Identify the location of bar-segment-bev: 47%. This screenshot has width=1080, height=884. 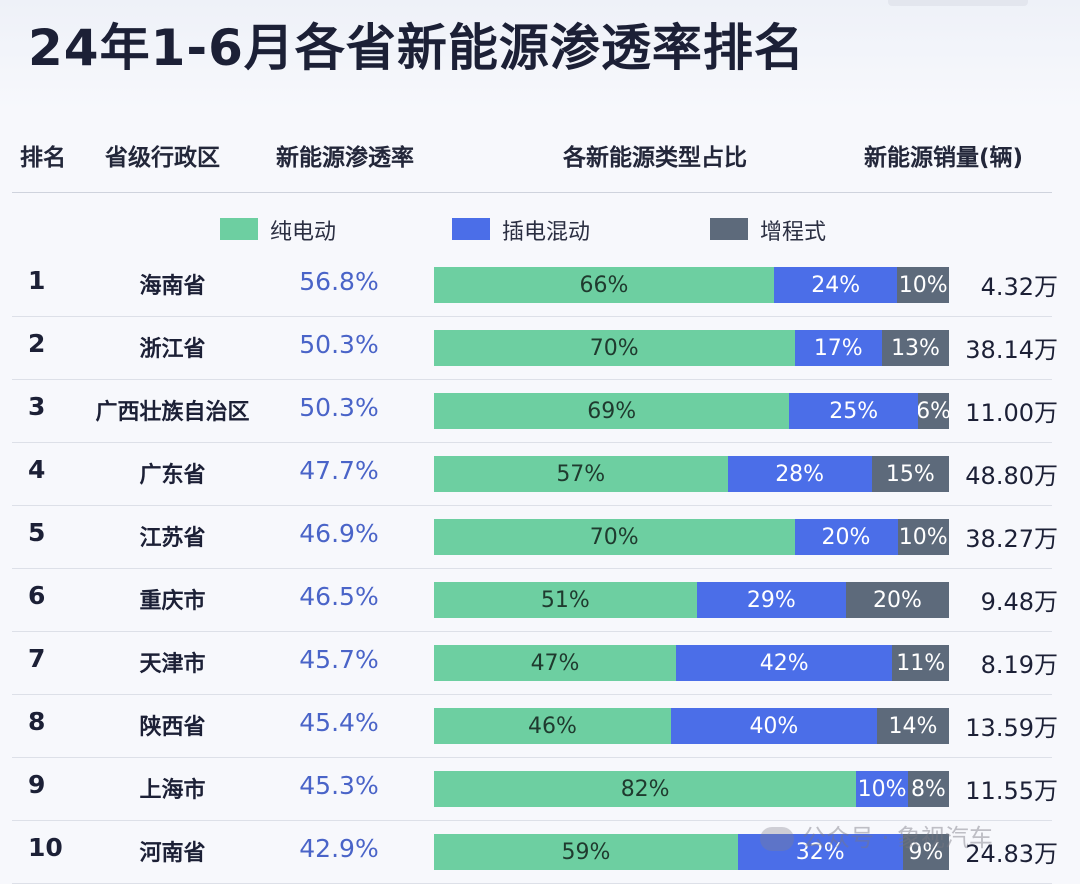
(555, 663).